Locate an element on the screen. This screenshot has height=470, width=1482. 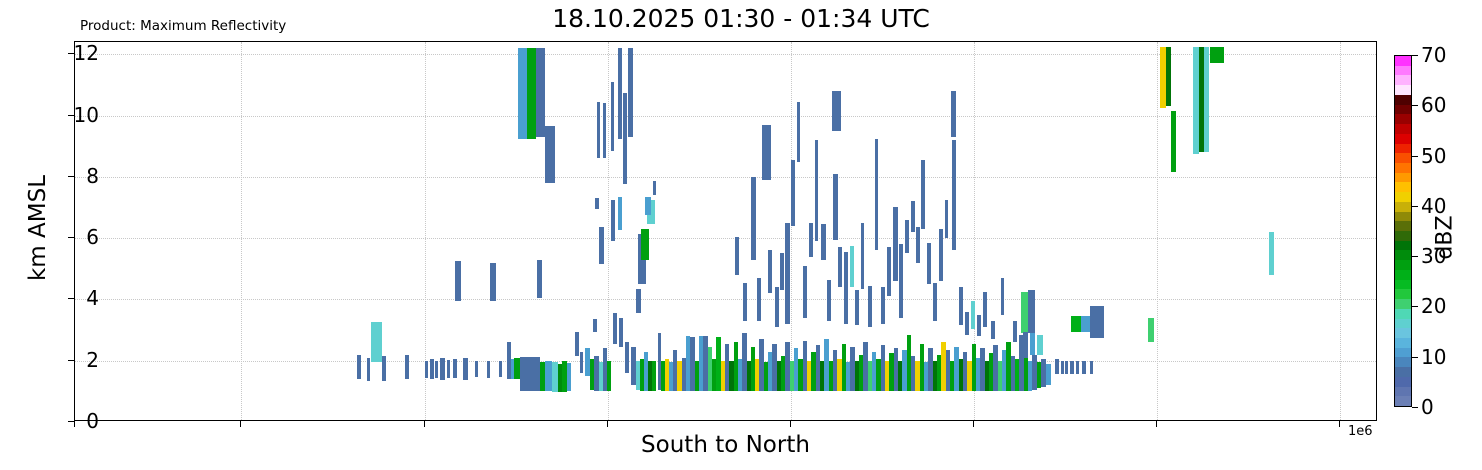
colorbar-tick-label: 20 is located at coordinates (1434, 306).